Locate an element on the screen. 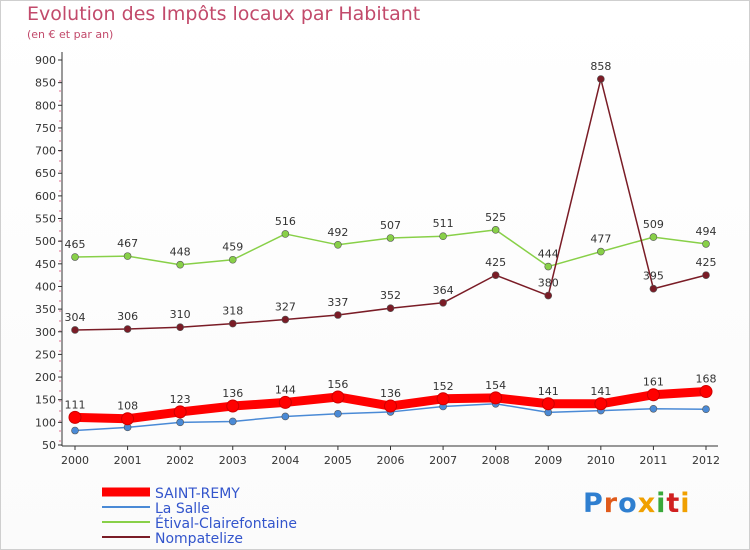 This screenshot has height=550, width=750. chart-subtitle: (en € et par an) is located at coordinates (70, 34).